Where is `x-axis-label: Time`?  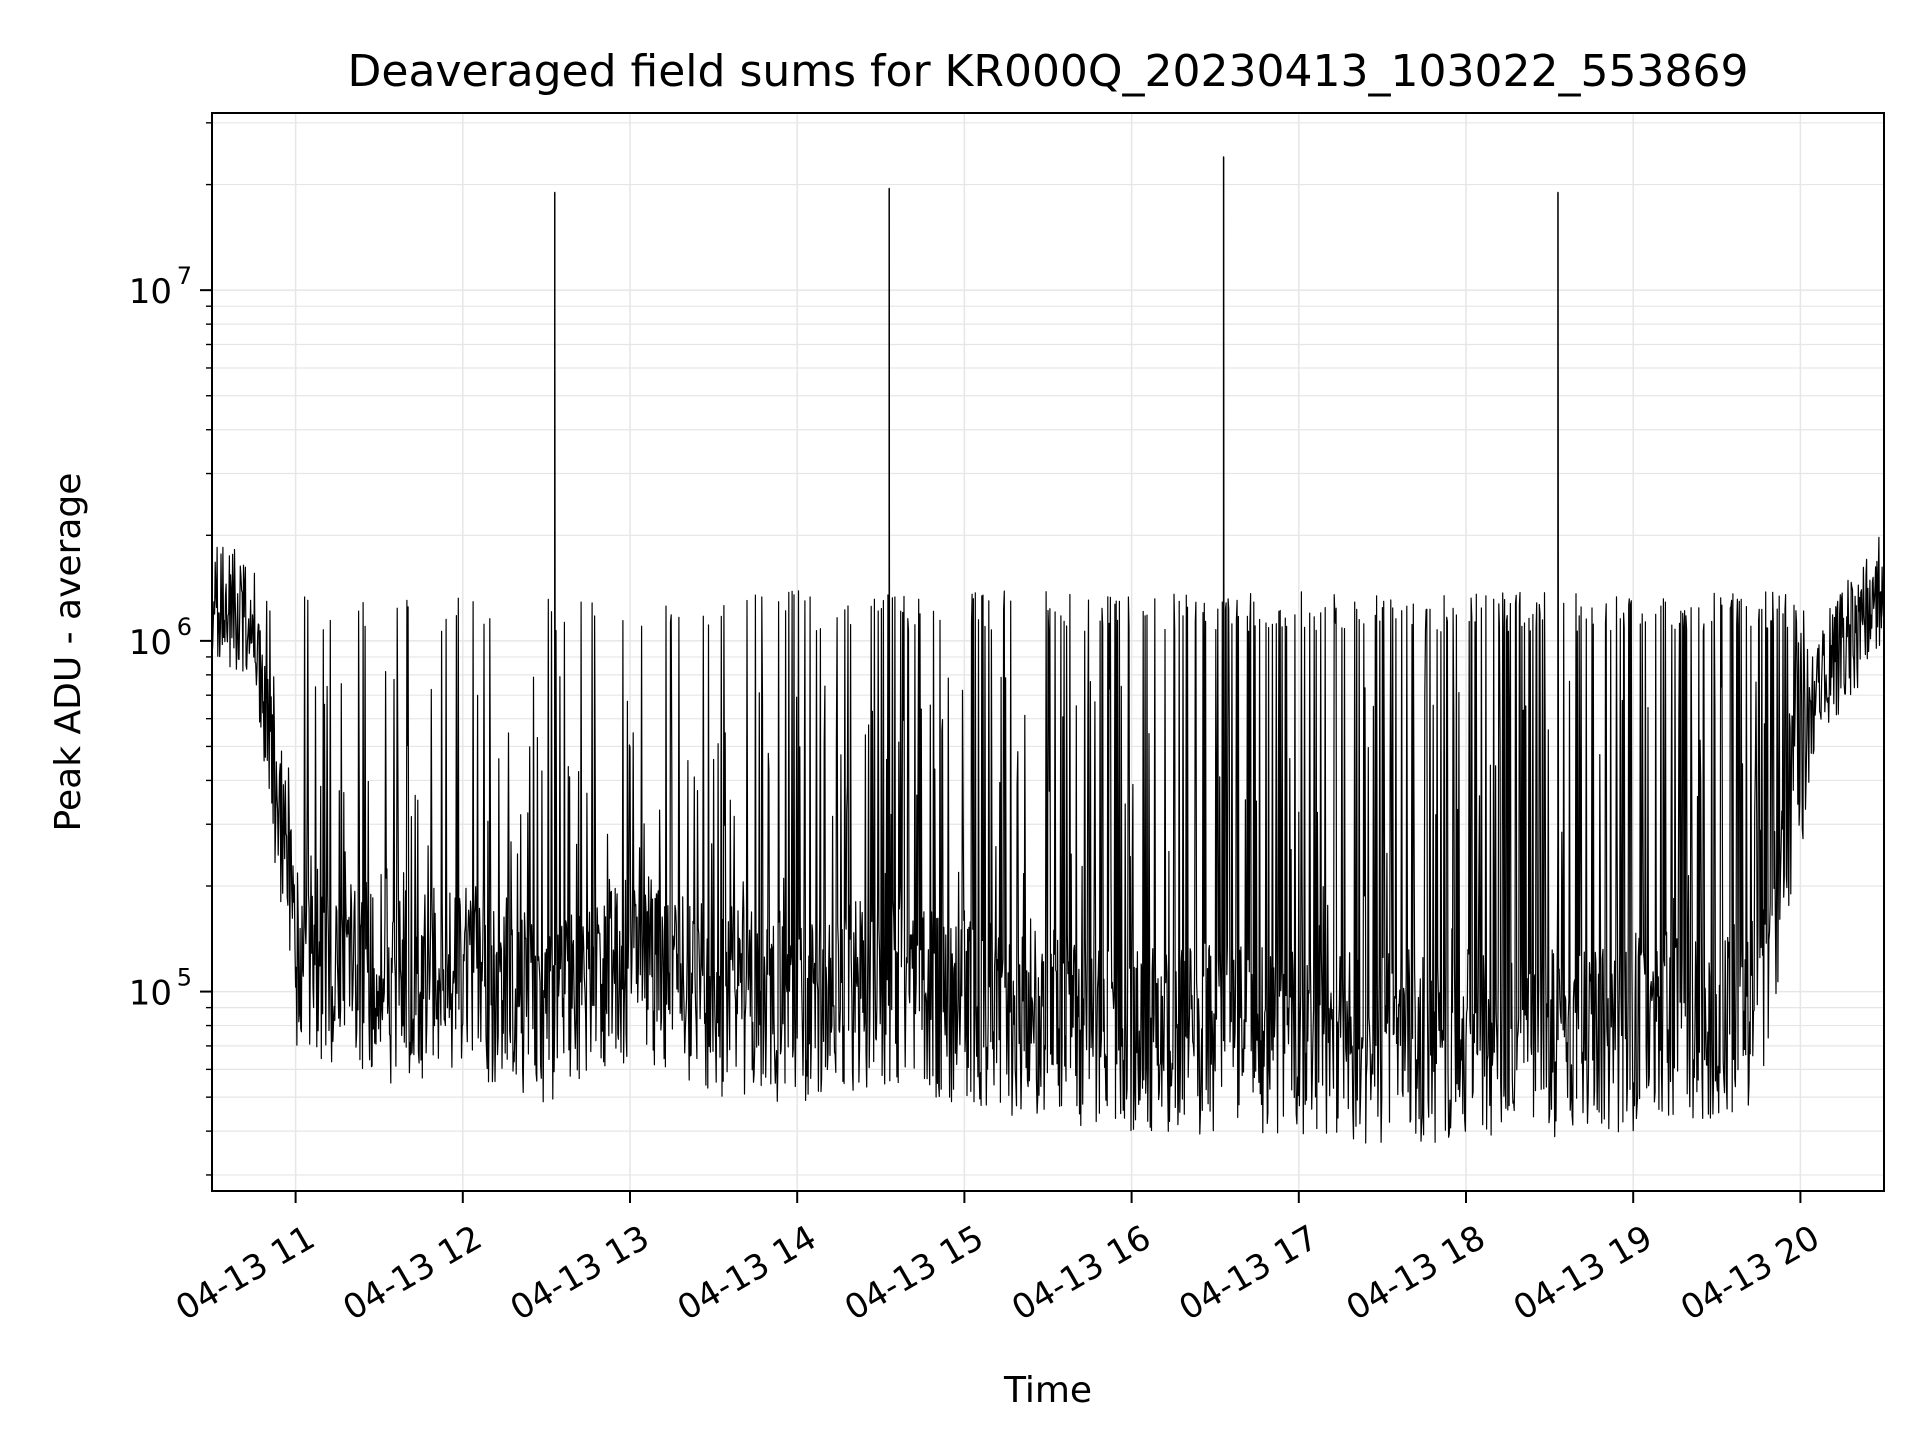
x-axis-label: Time is located at coordinates (1047, 1390).